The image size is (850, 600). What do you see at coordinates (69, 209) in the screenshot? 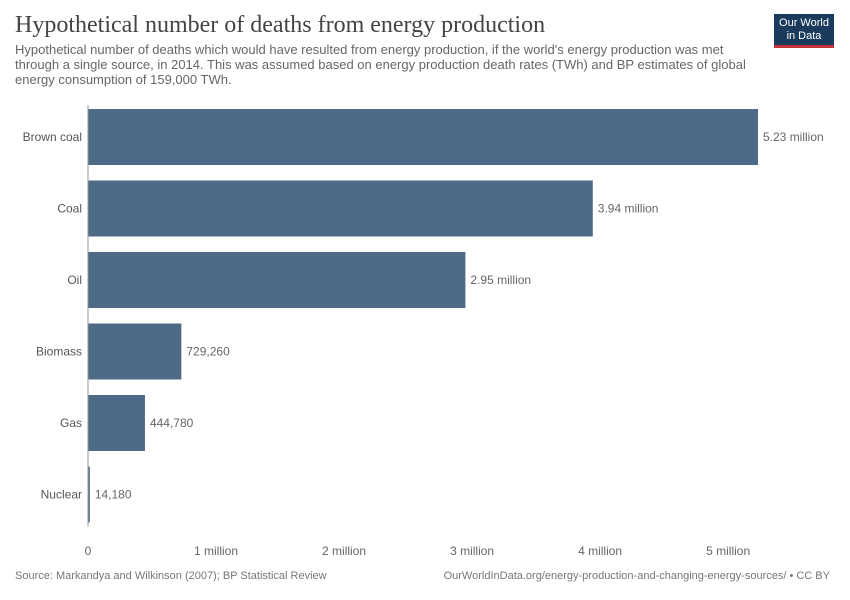
I see `category-label: Coal` at bounding box center [69, 209].